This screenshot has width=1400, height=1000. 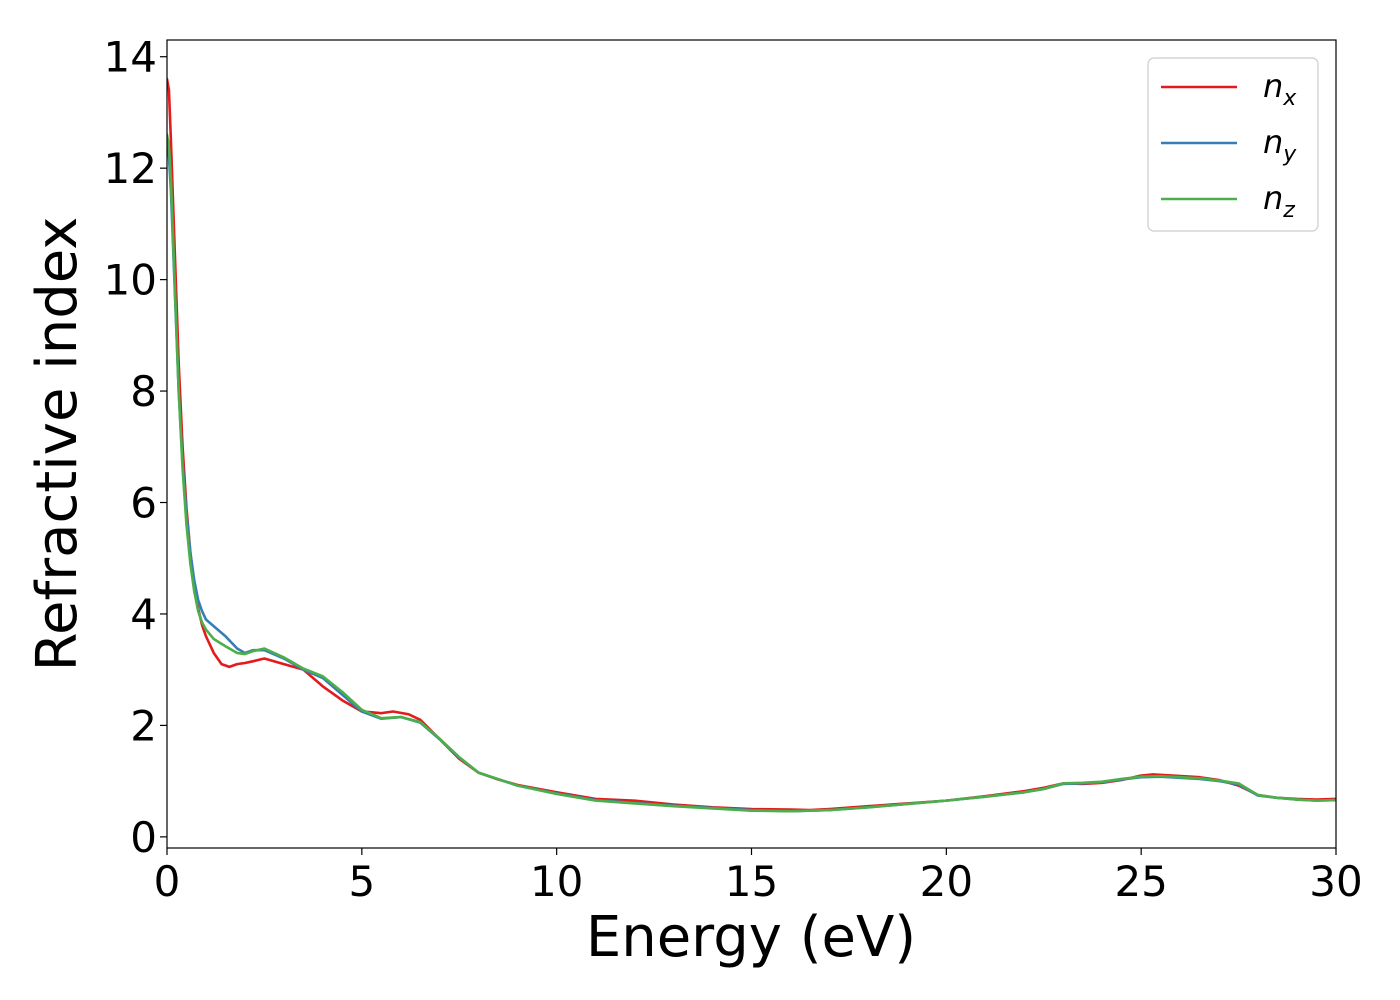 What do you see at coordinates (1288, 210) in the screenshot?
I see `legend-label-subscript: z` at bounding box center [1288, 210].